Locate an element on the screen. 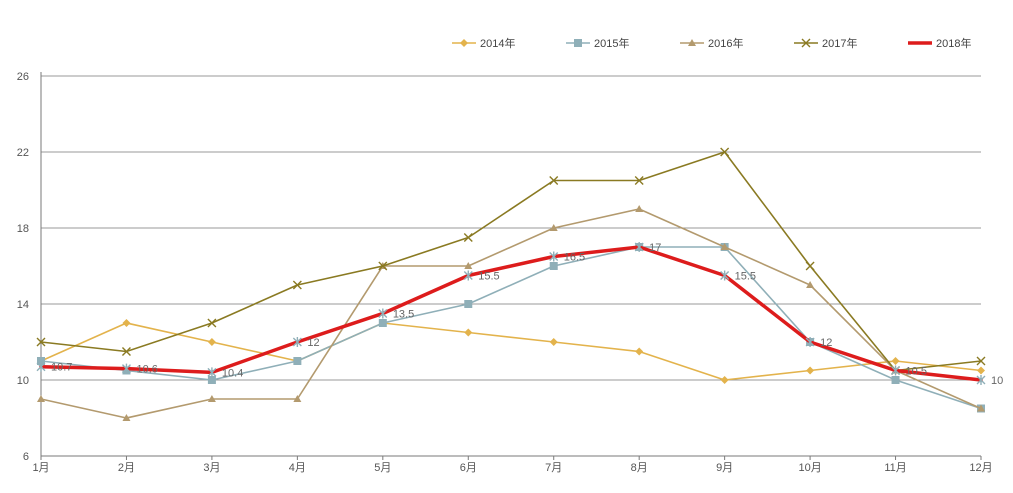  x-tick-label: 12月 is located at coordinates (980, 468).